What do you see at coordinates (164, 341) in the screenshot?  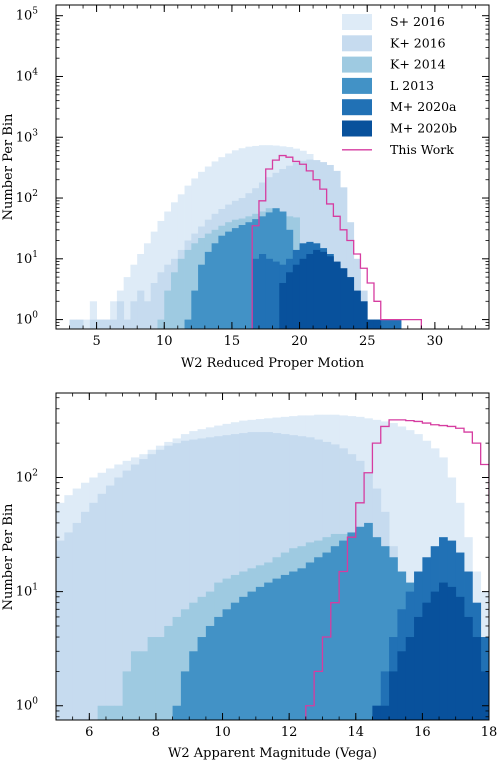 I see `x-tick-label: 10` at bounding box center [164, 341].